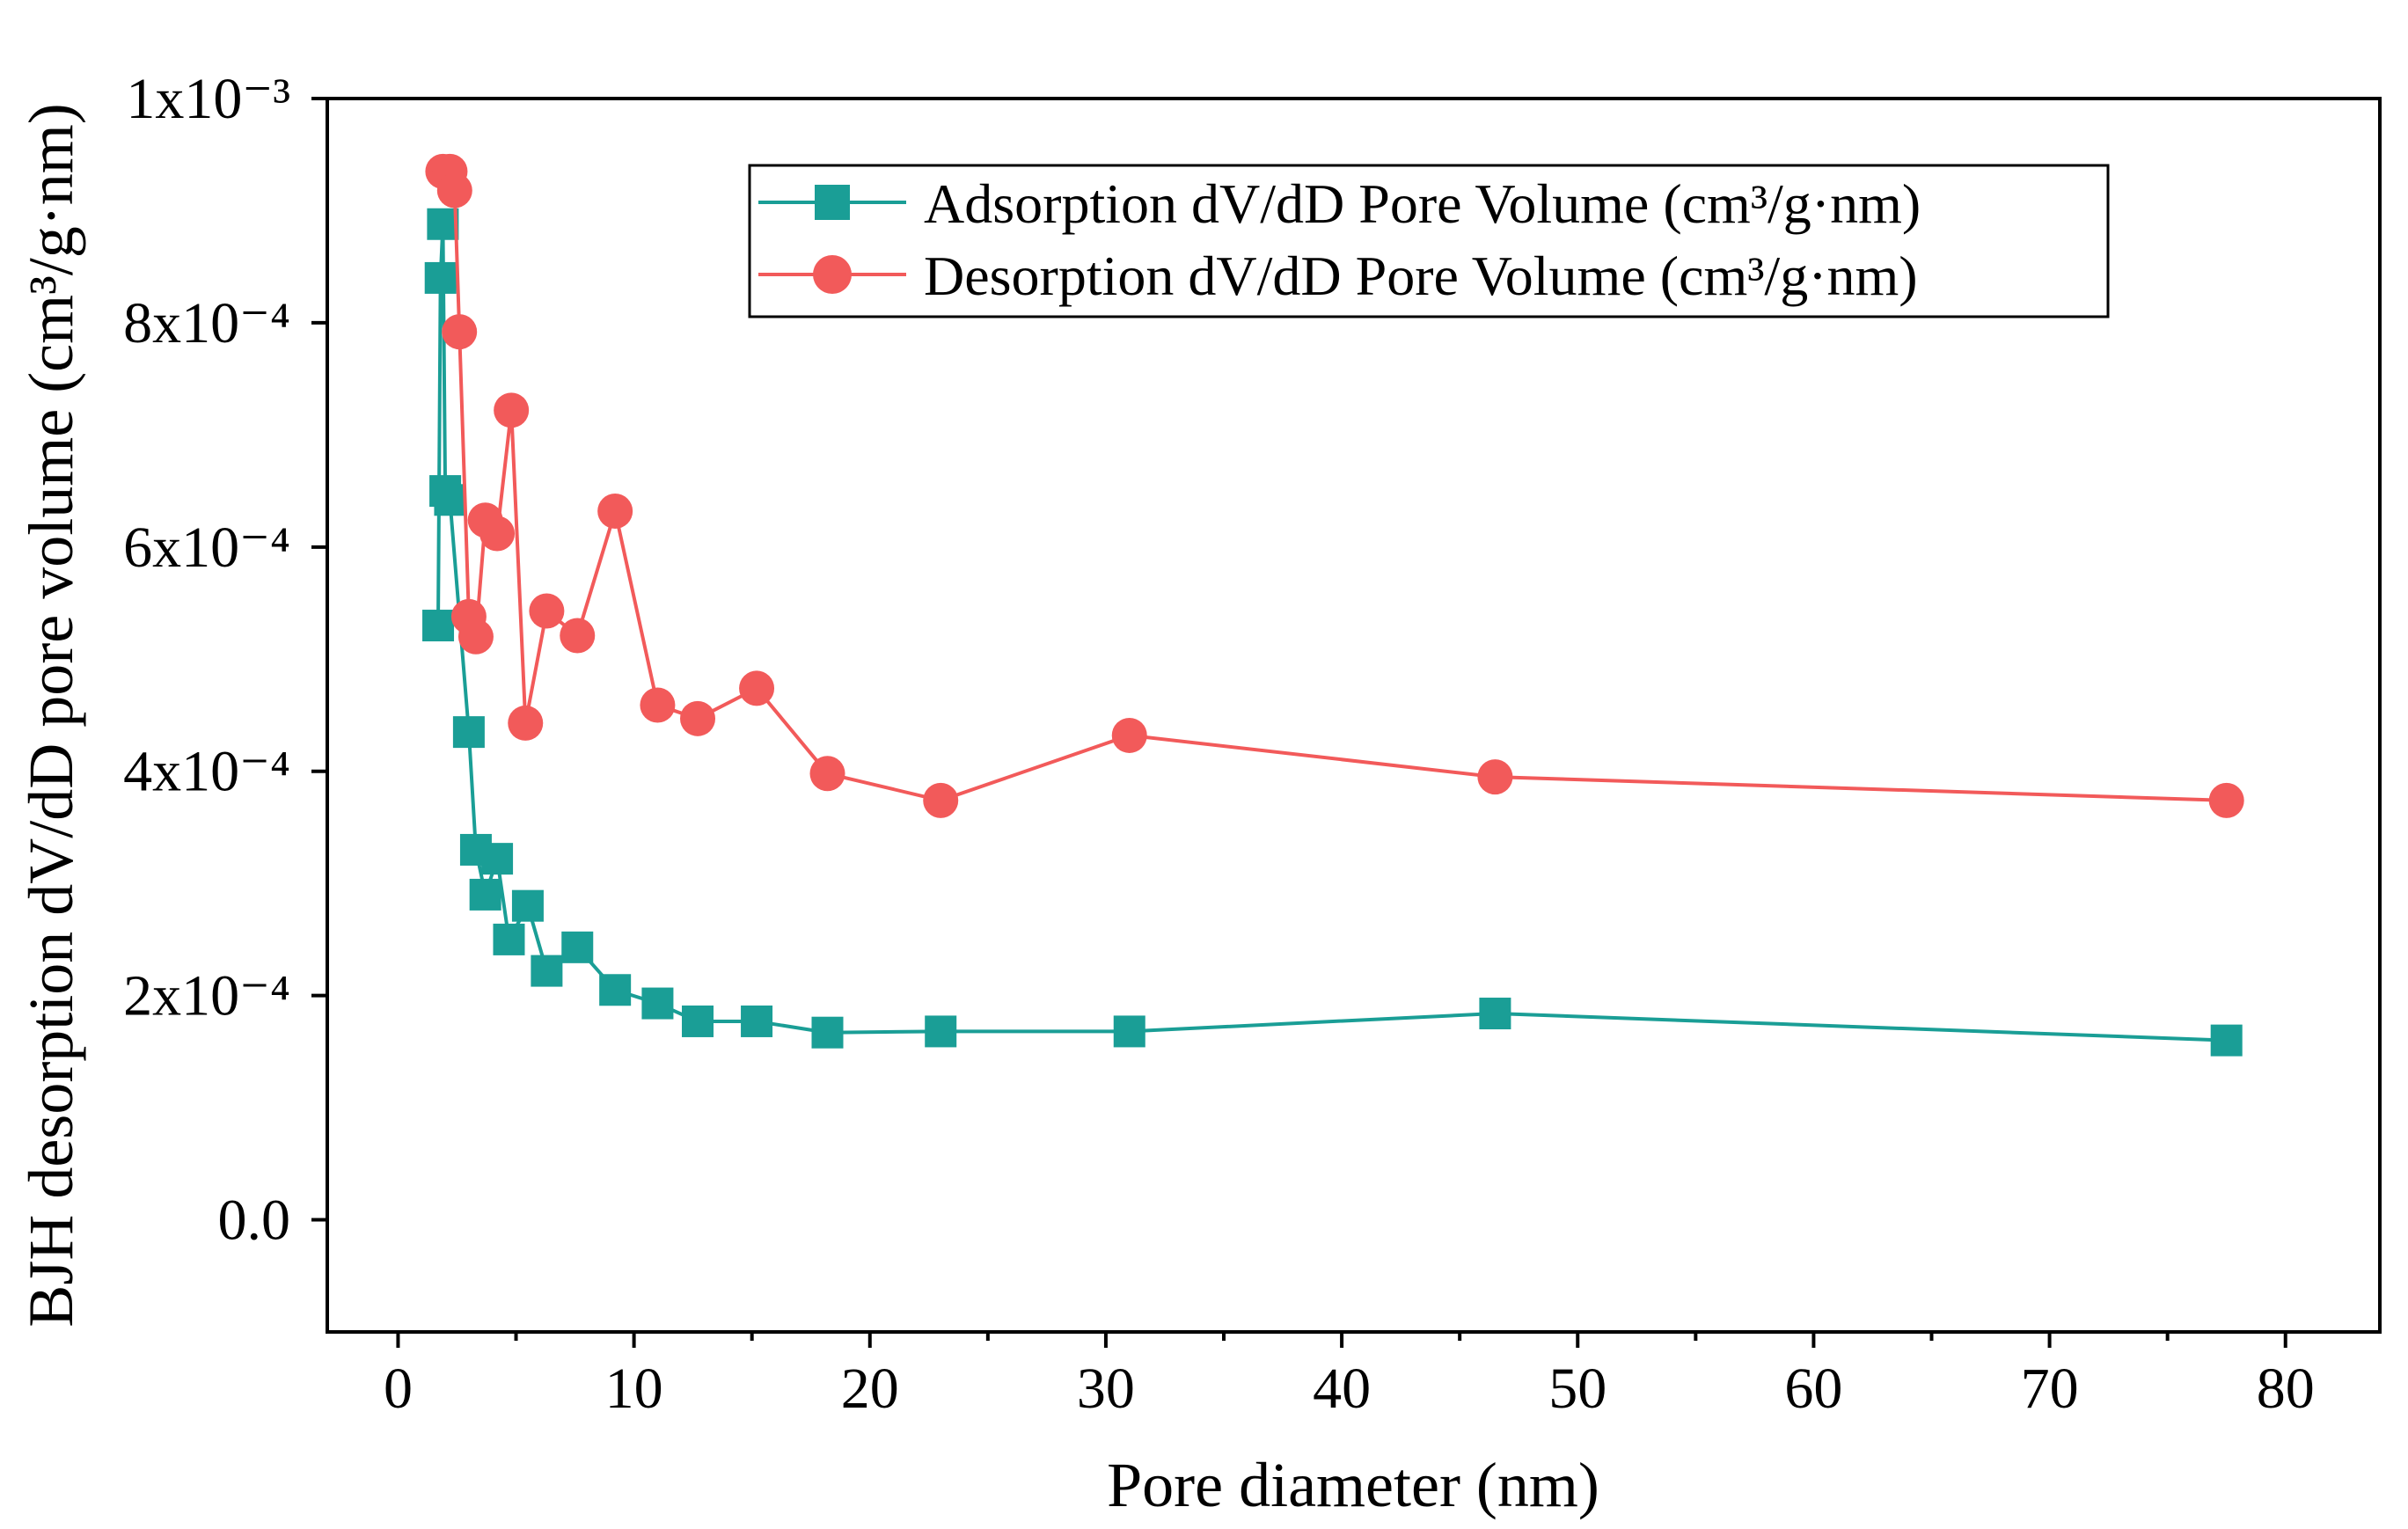  Describe the element at coordinates (1106, 1389) in the screenshot. I see `x-tick-label: 30` at that location.